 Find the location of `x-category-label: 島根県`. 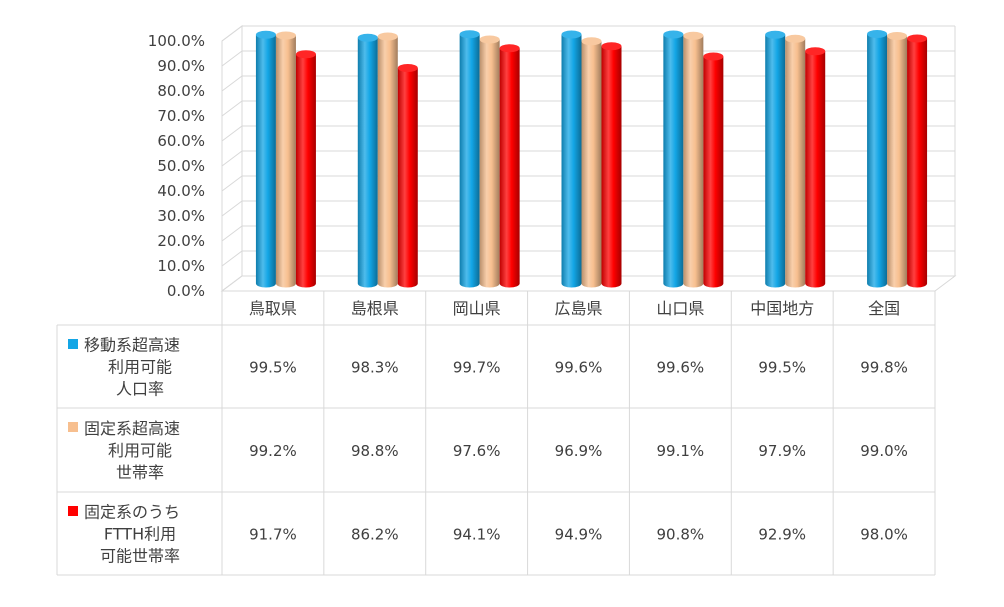

x-category-label: 島根県 is located at coordinates (375, 308).